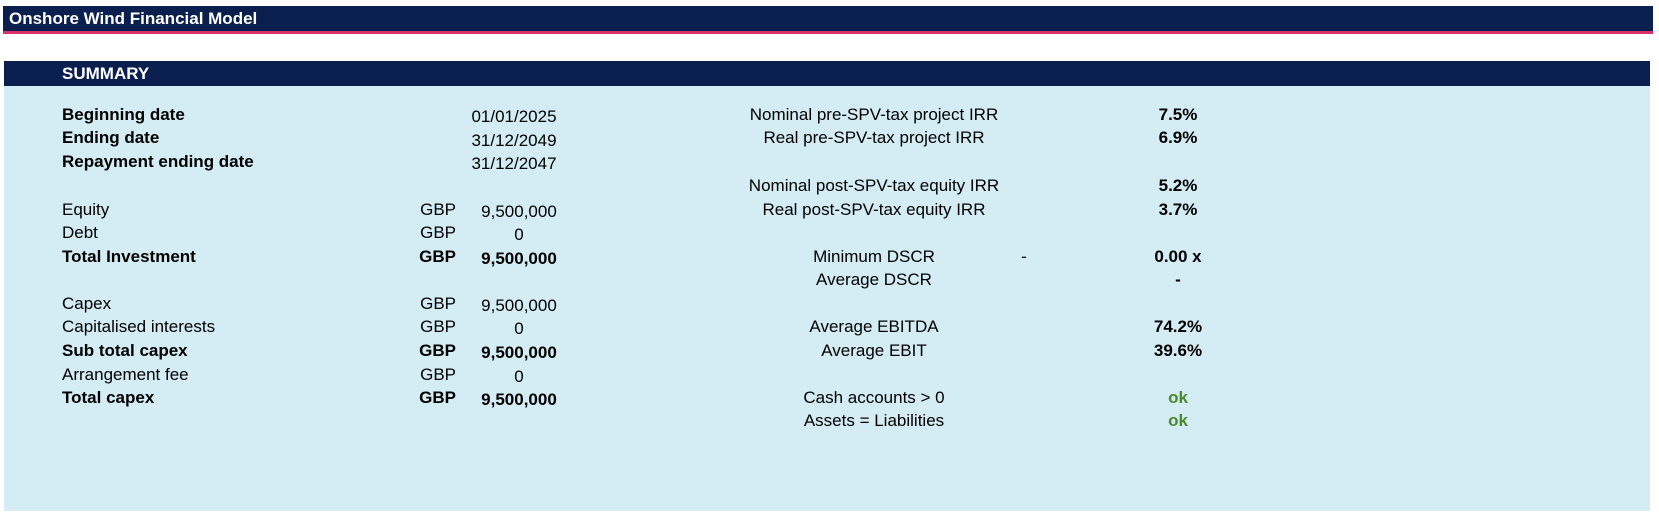 This screenshot has height=520, width=1659. Describe the element at coordinates (874, 350) in the screenshot. I see `average-ebit-label: Average EBIT` at that location.